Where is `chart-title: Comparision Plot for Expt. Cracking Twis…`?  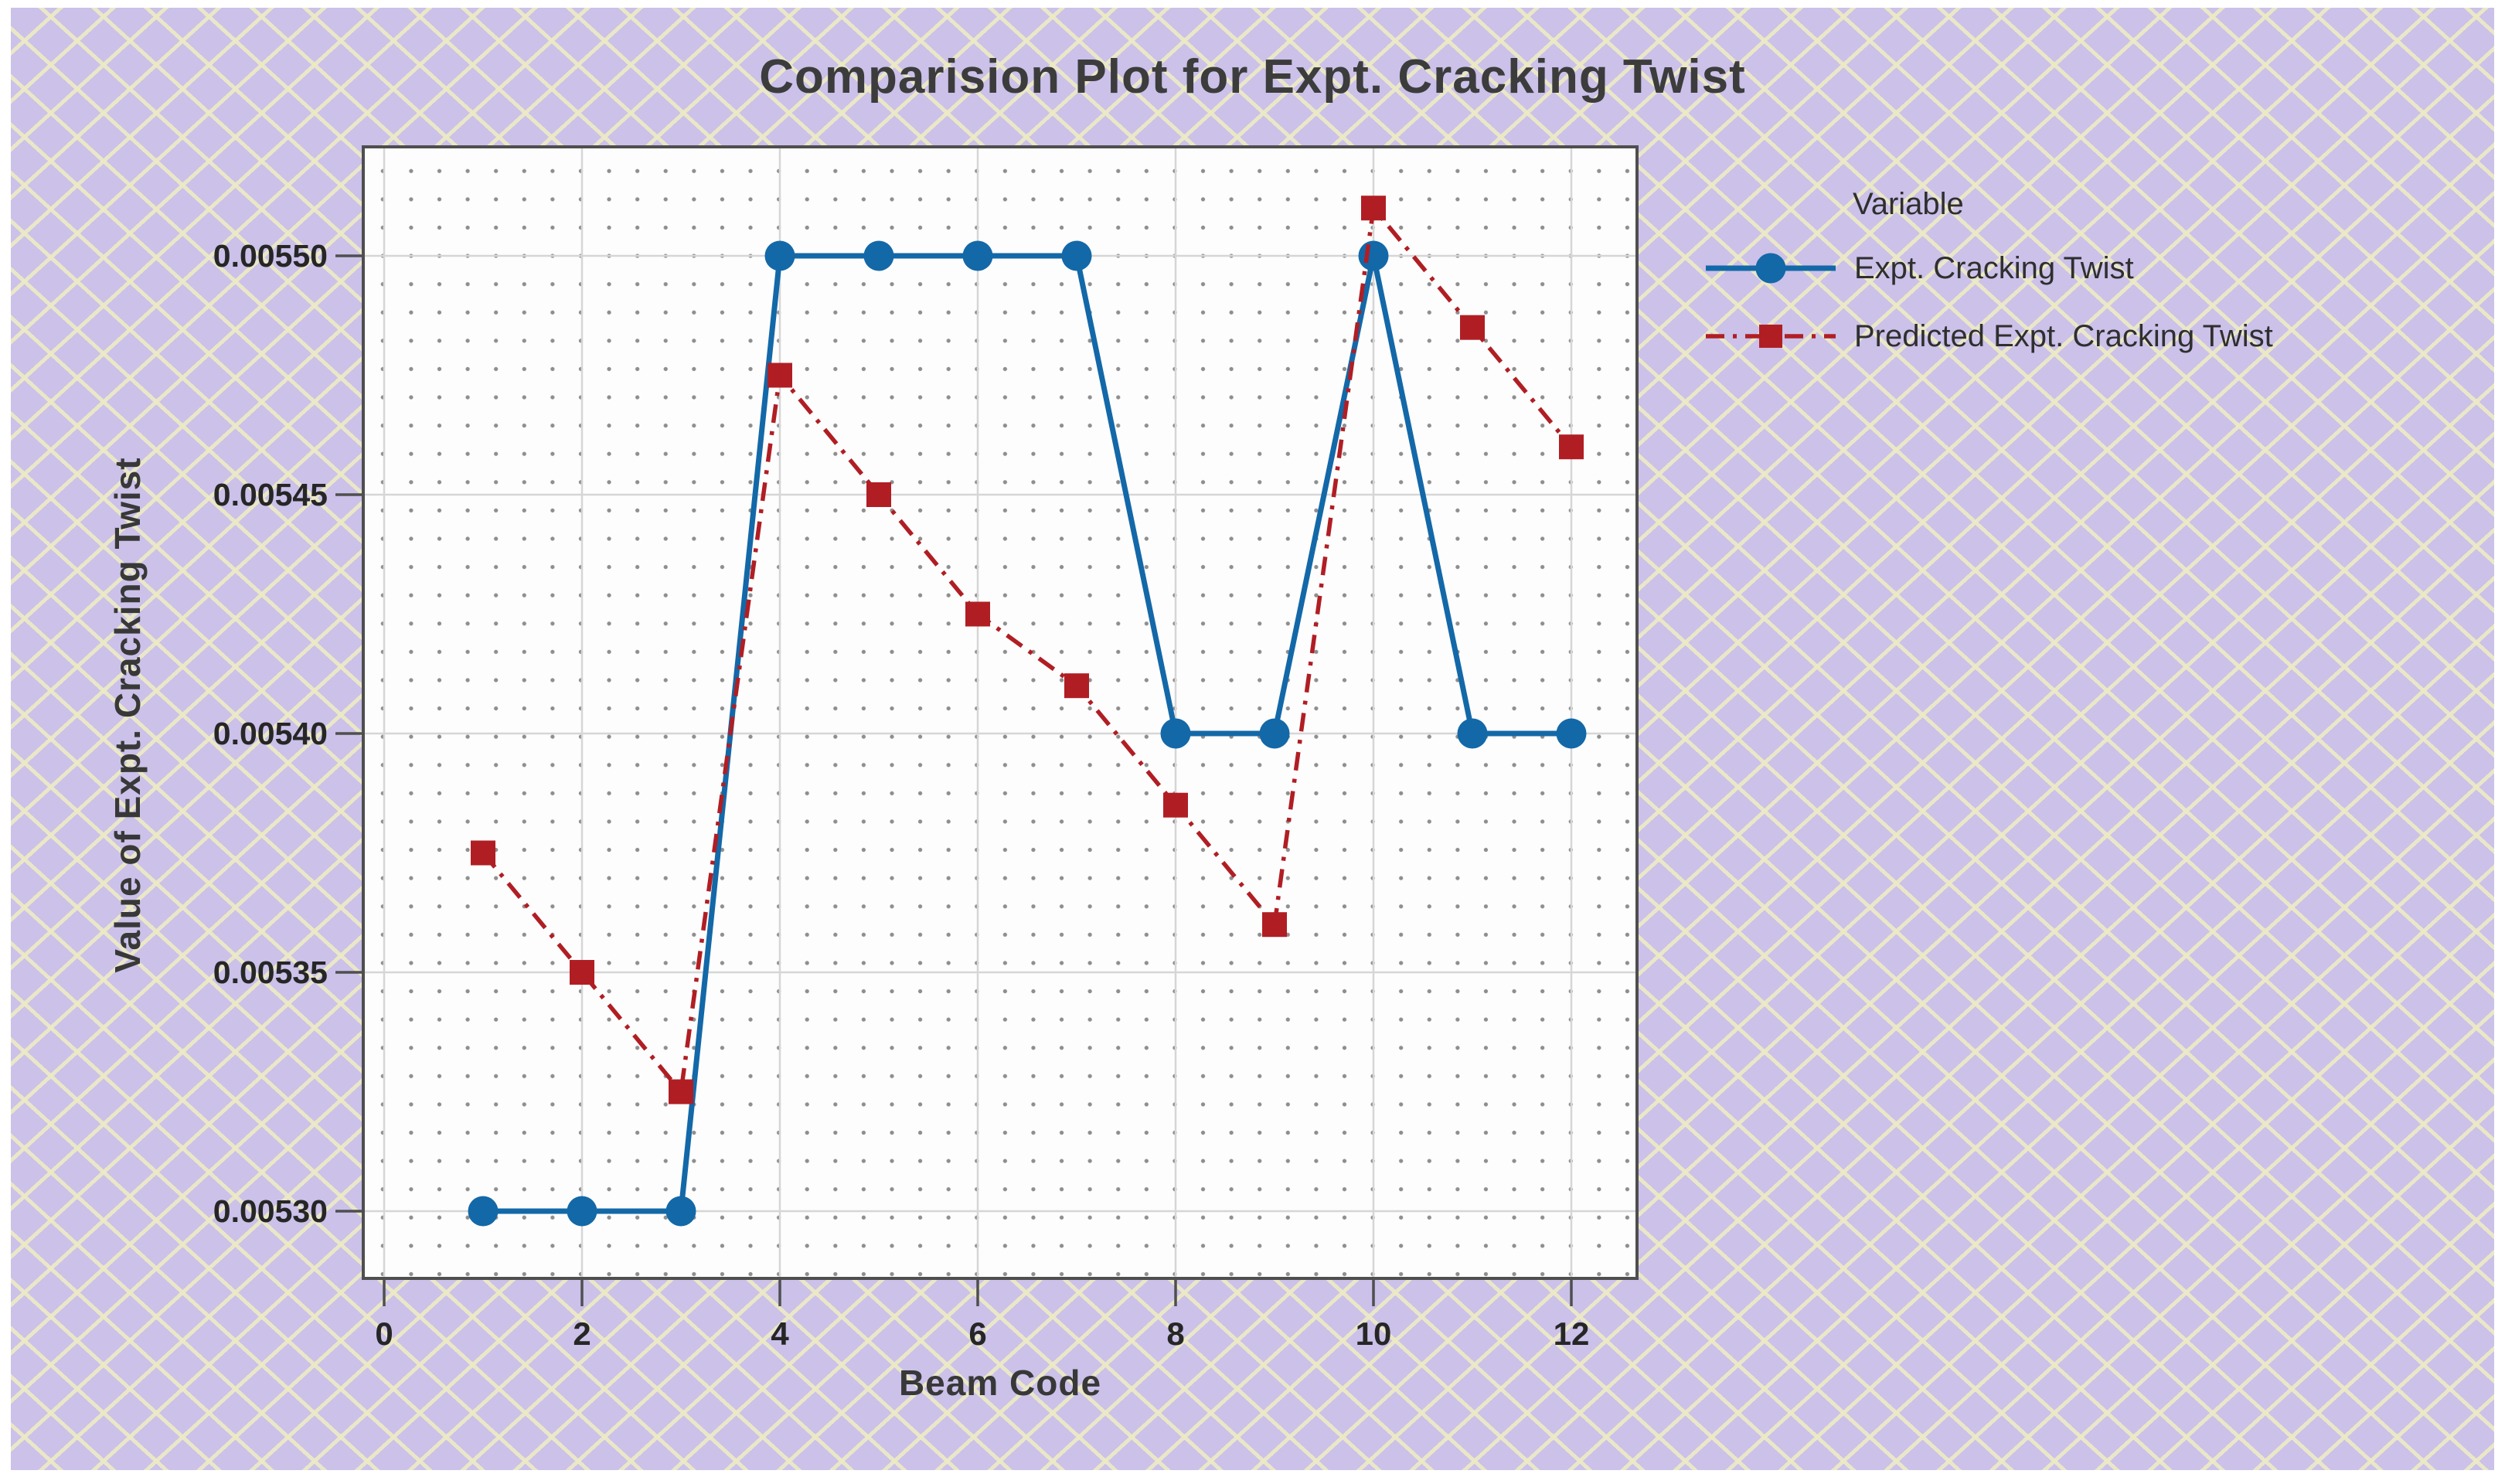
chart-title: Comparision Plot for Expt. Cracking Twis… is located at coordinates (1252, 77).